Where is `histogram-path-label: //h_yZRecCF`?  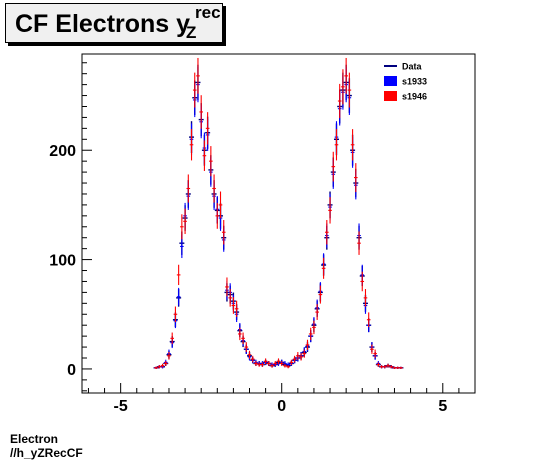 histogram-path-label: //h_yZRecCF is located at coordinates (46, 453).